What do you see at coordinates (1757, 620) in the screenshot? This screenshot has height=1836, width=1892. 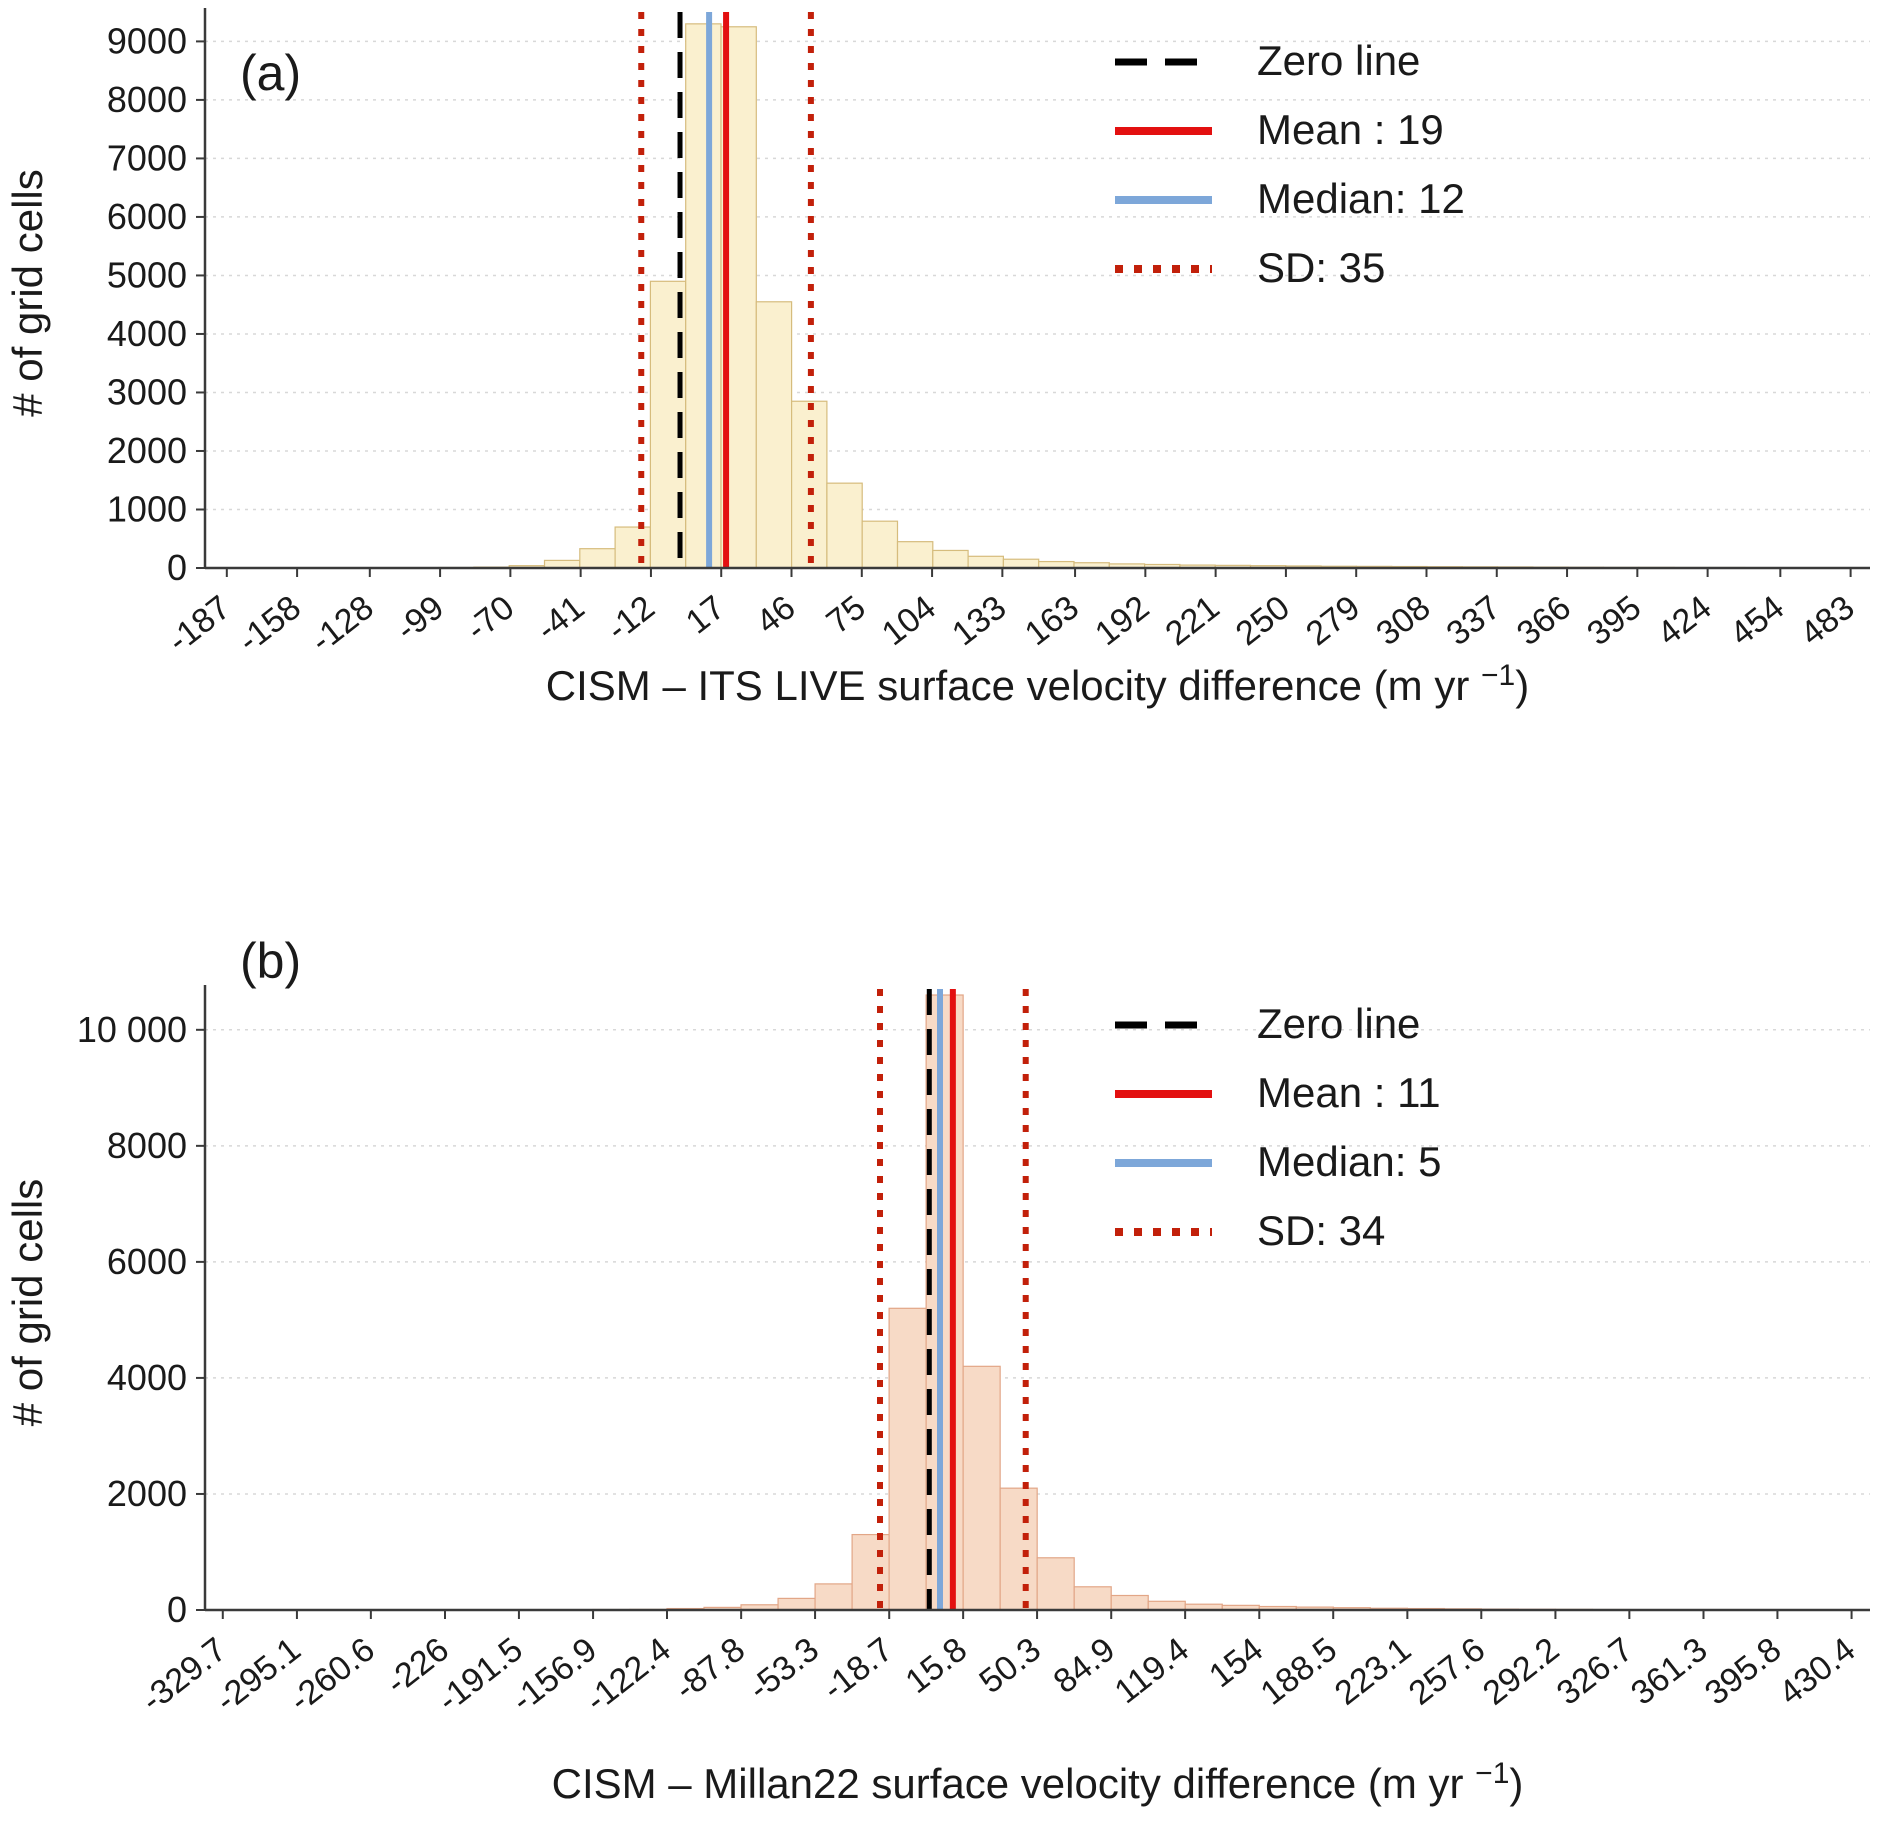 I see `x-tick-label: 454` at bounding box center [1757, 620].